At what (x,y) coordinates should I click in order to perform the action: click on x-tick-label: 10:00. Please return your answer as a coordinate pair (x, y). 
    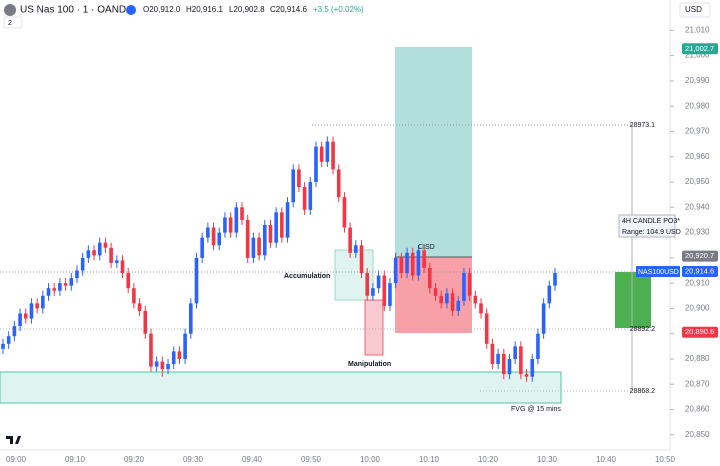
    Looking at the image, I should click on (370, 459).